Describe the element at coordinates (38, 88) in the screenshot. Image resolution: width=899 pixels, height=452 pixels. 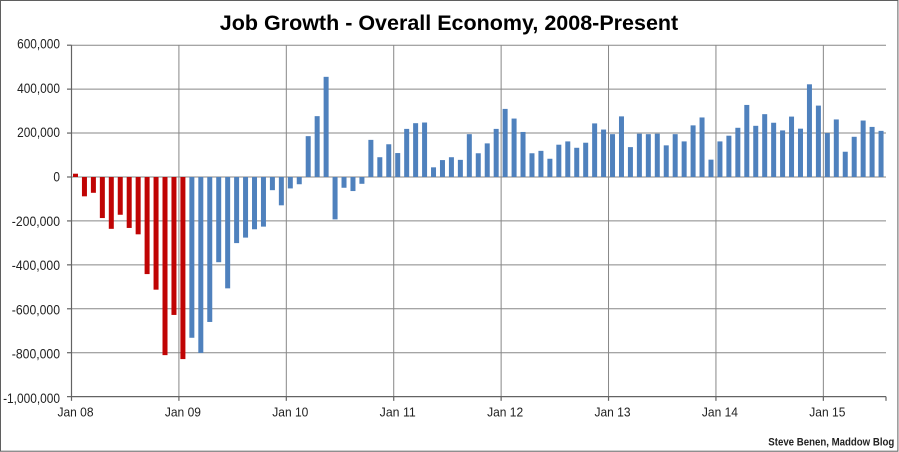
I see `svg-text: 400,000` at that location.